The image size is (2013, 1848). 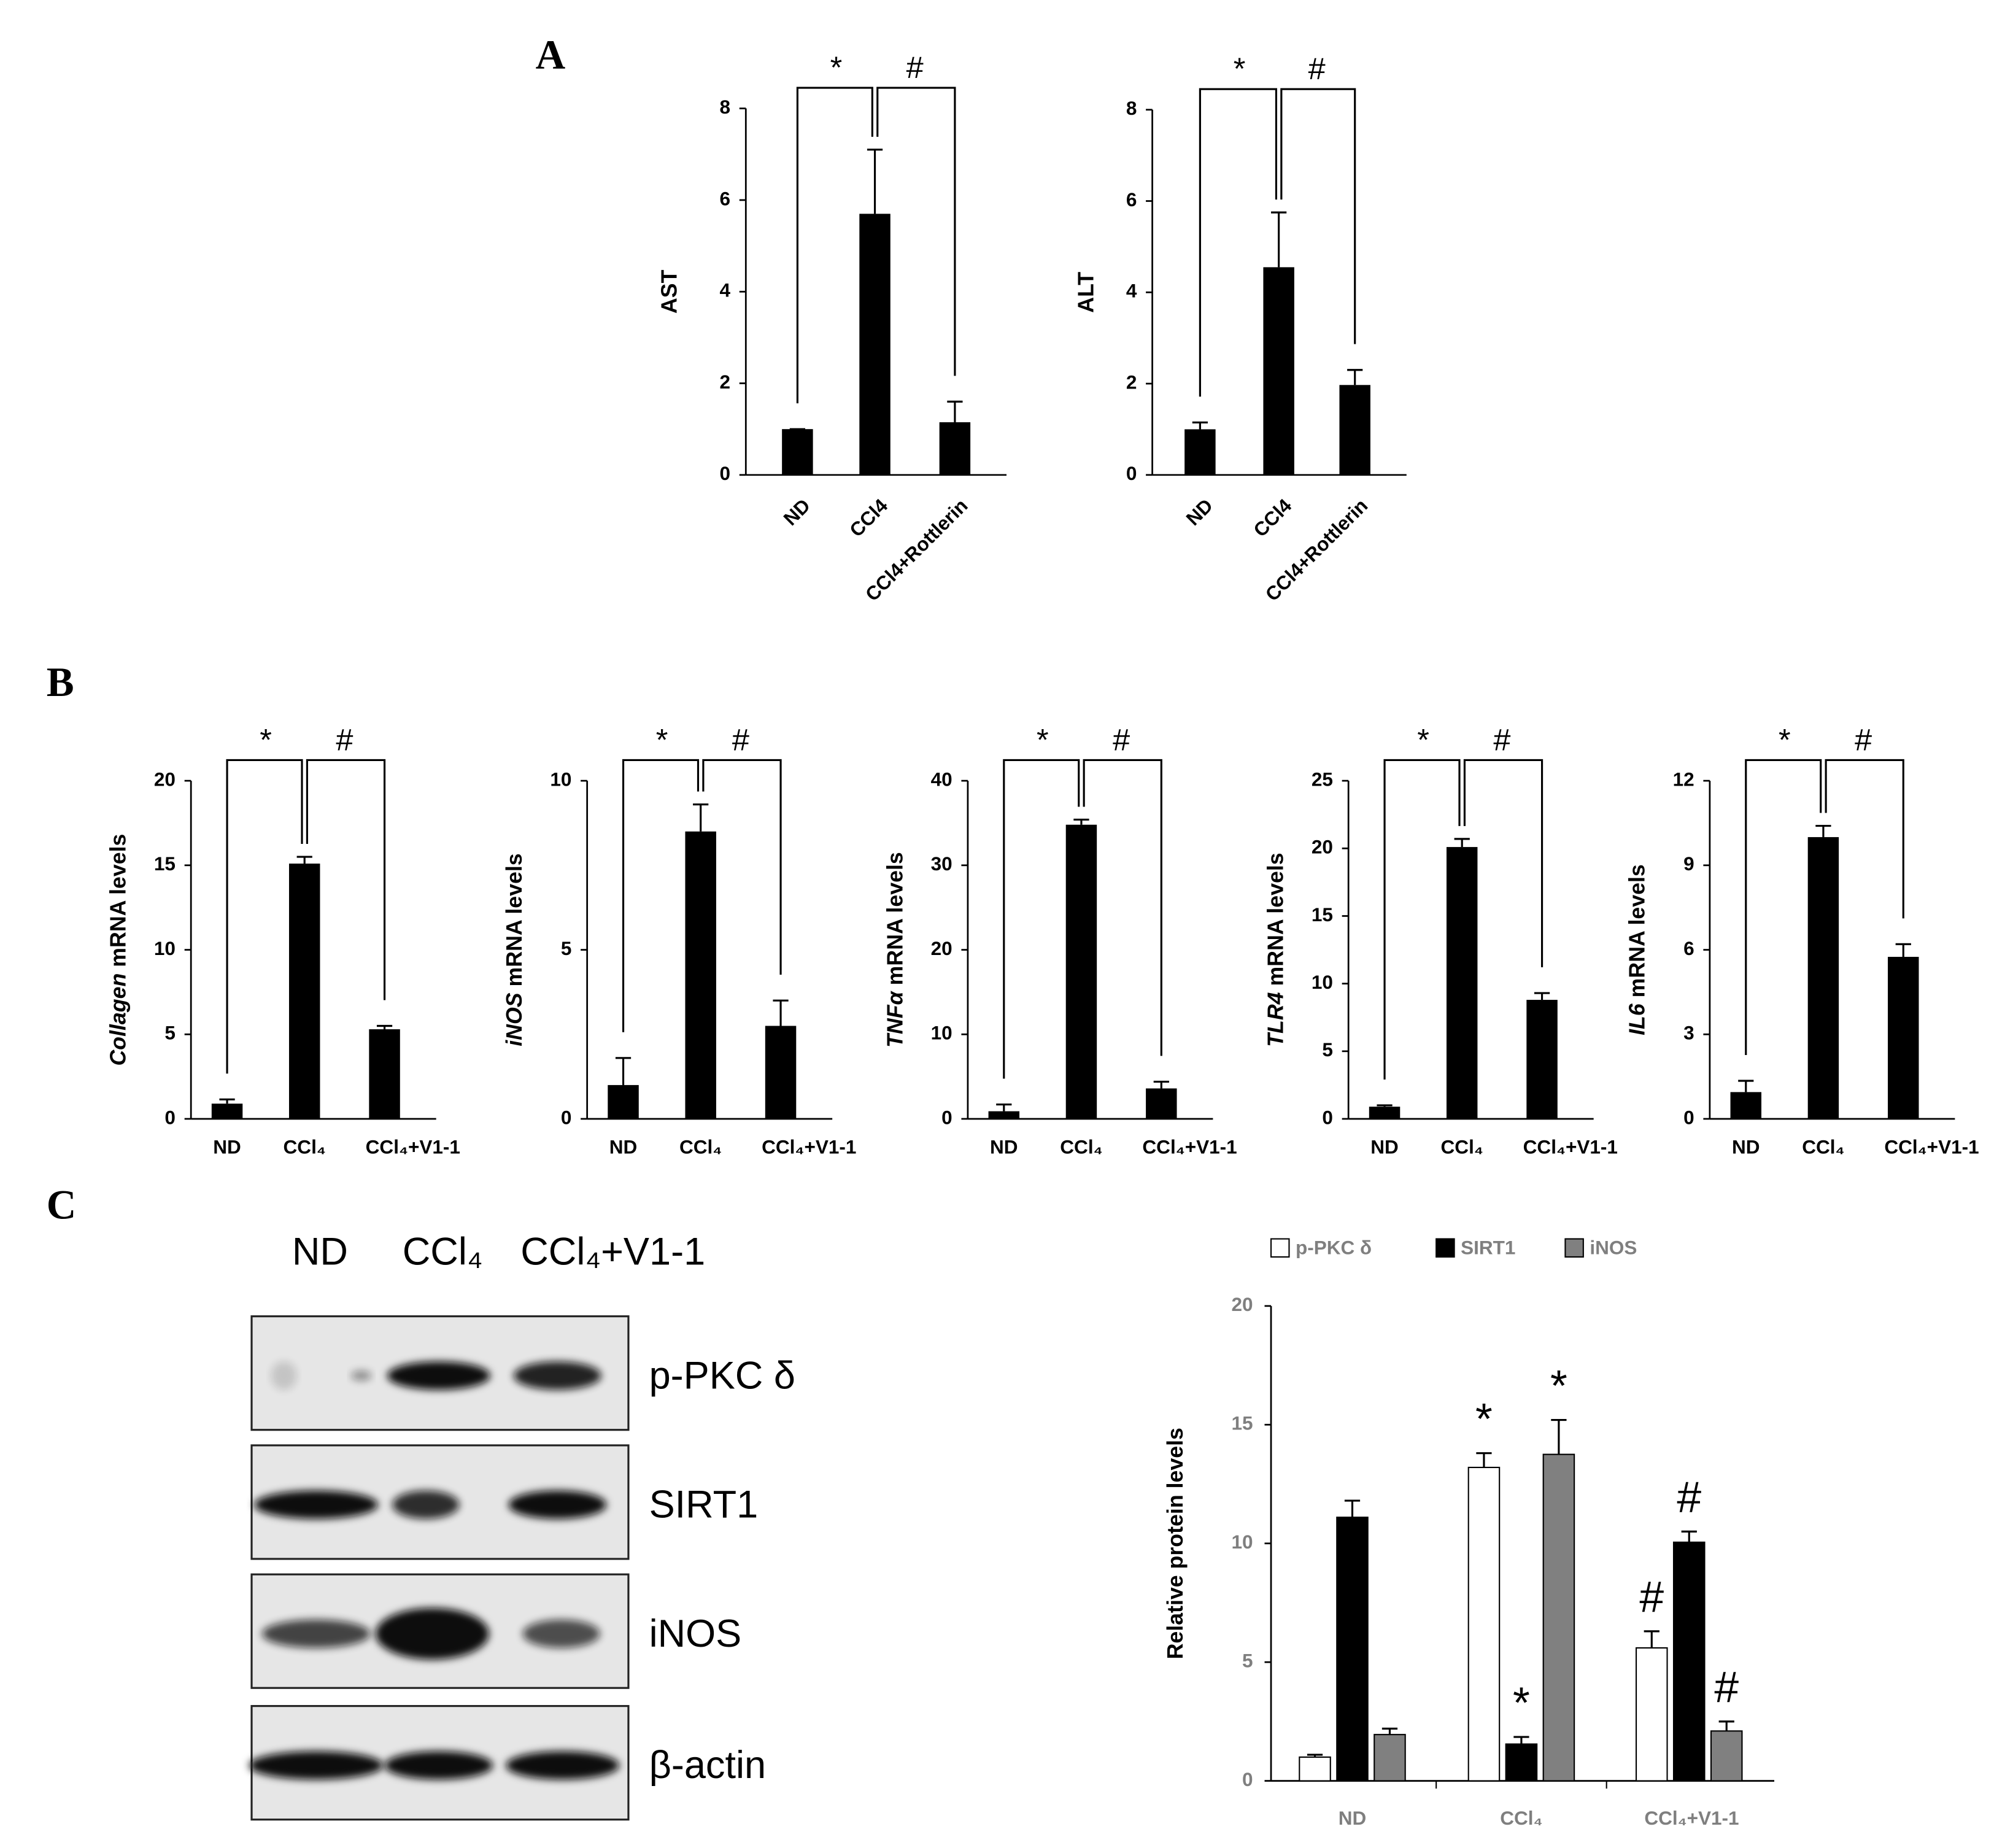 I want to click on y-tick-label: 30, so click(x=942, y=863).